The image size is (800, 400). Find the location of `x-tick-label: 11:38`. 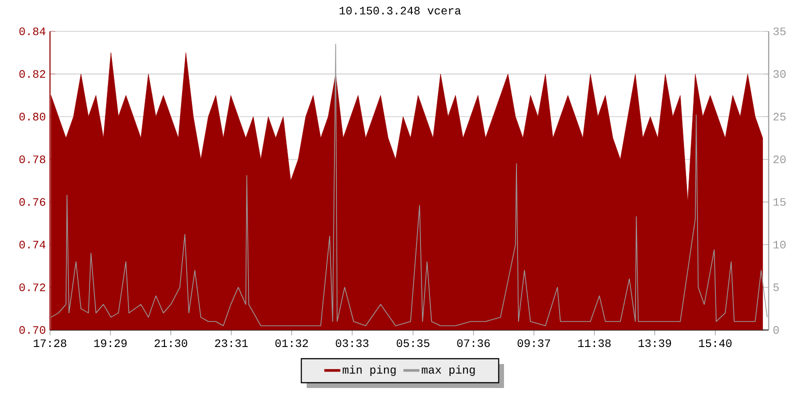

x-tick-label: 11:38 is located at coordinates (594, 343).